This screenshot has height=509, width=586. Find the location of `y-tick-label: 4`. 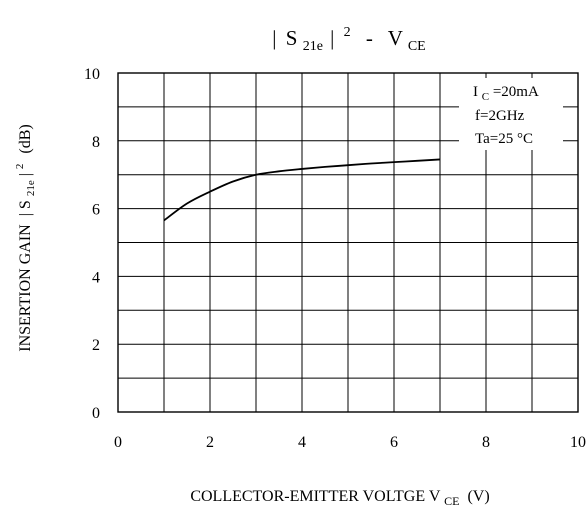

y-tick-label: 4 is located at coordinates (96, 277).